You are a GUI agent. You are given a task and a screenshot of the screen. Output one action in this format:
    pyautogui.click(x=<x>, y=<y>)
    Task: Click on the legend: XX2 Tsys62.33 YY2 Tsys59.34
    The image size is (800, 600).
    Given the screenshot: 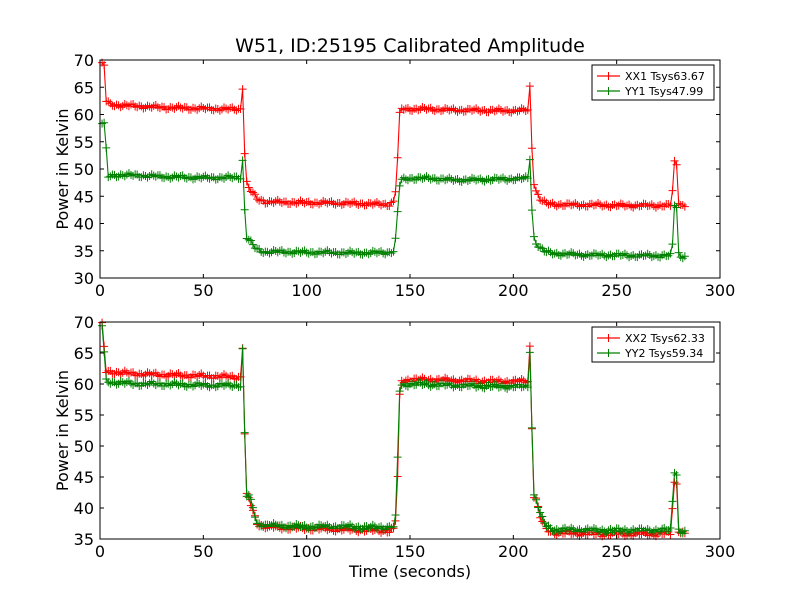 What is the action you would take?
    pyautogui.click(x=653, y=344)
    